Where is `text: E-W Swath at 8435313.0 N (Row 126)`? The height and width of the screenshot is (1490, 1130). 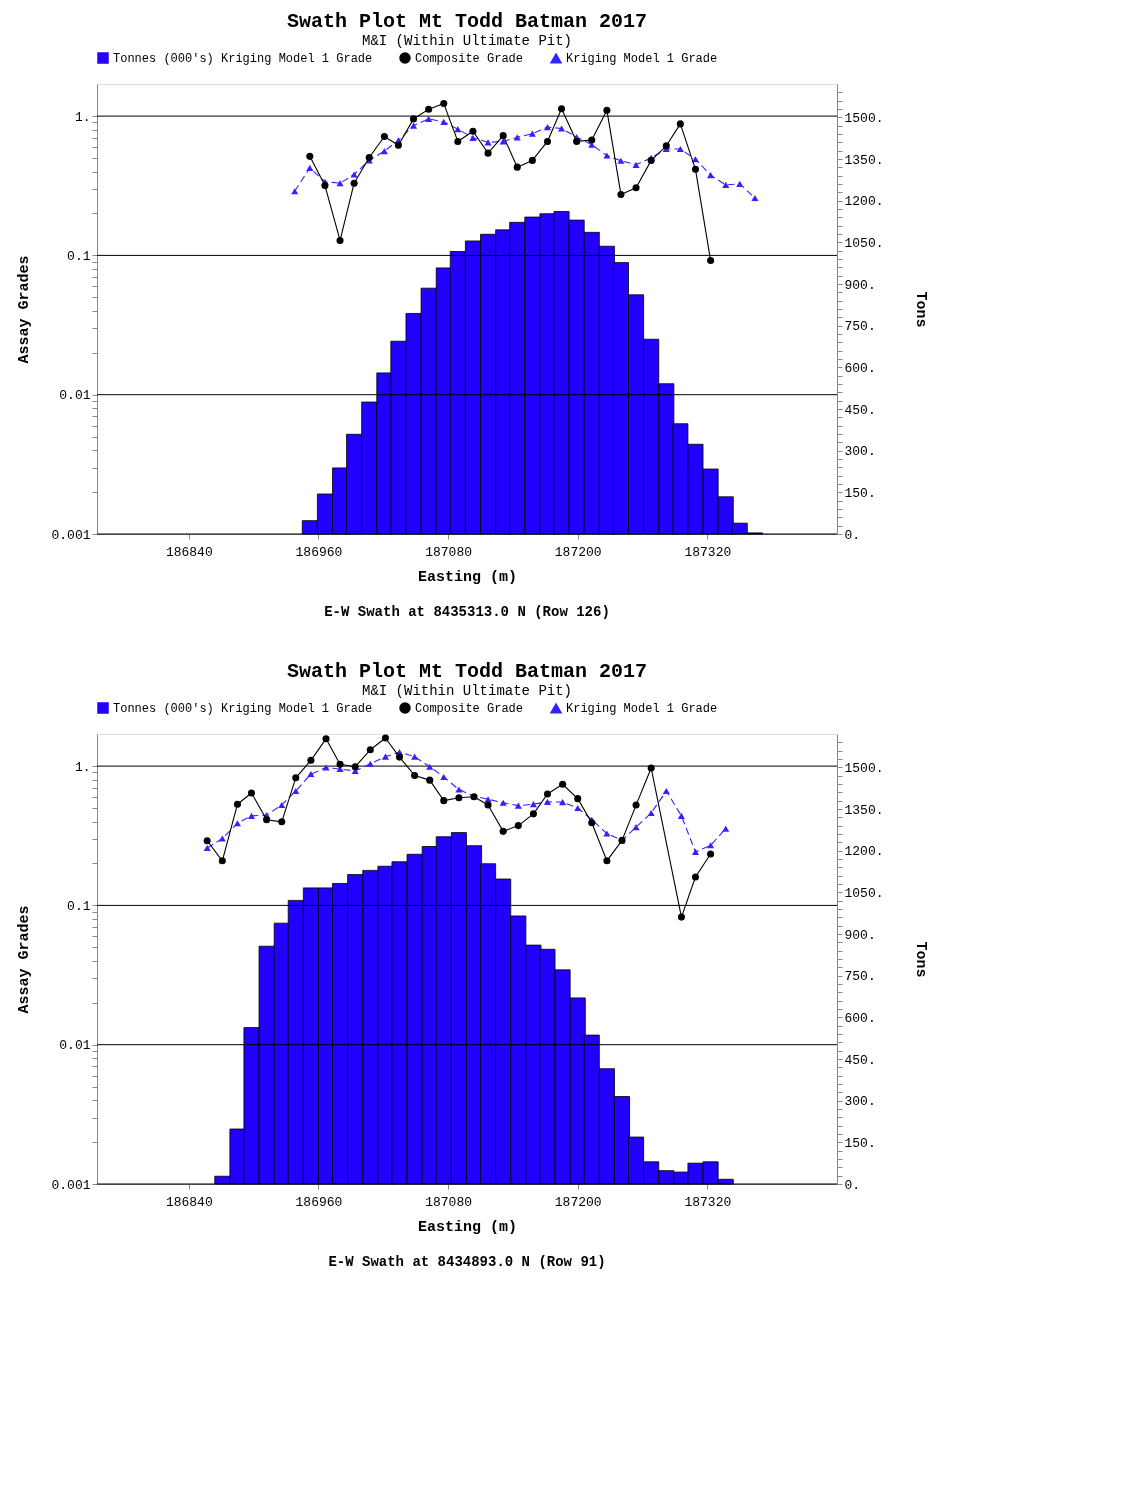
text: E-W Swath at 8435313.0 N (Row 126) is located at coordinates (467, 612).